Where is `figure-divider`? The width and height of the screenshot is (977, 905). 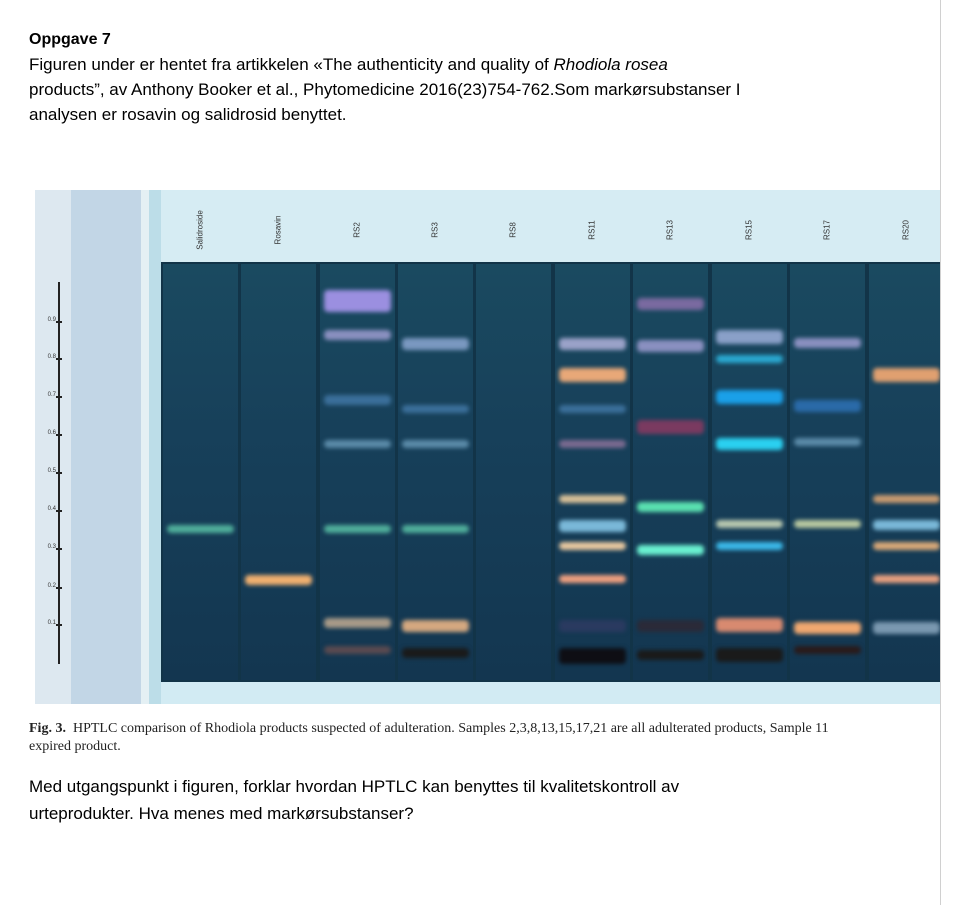
figure-divider is located at coordinates (145, 447).